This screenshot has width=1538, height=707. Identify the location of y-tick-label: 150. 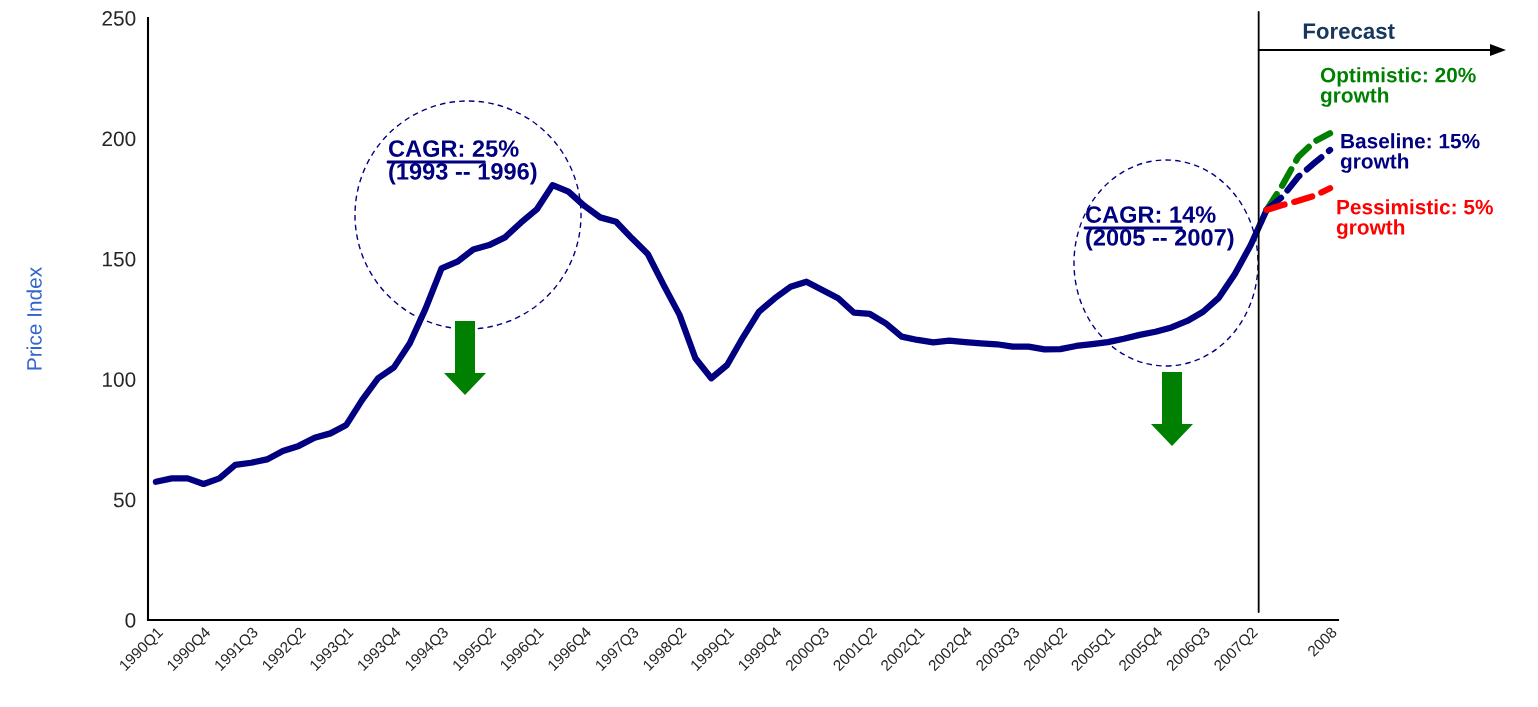
(119, 259).